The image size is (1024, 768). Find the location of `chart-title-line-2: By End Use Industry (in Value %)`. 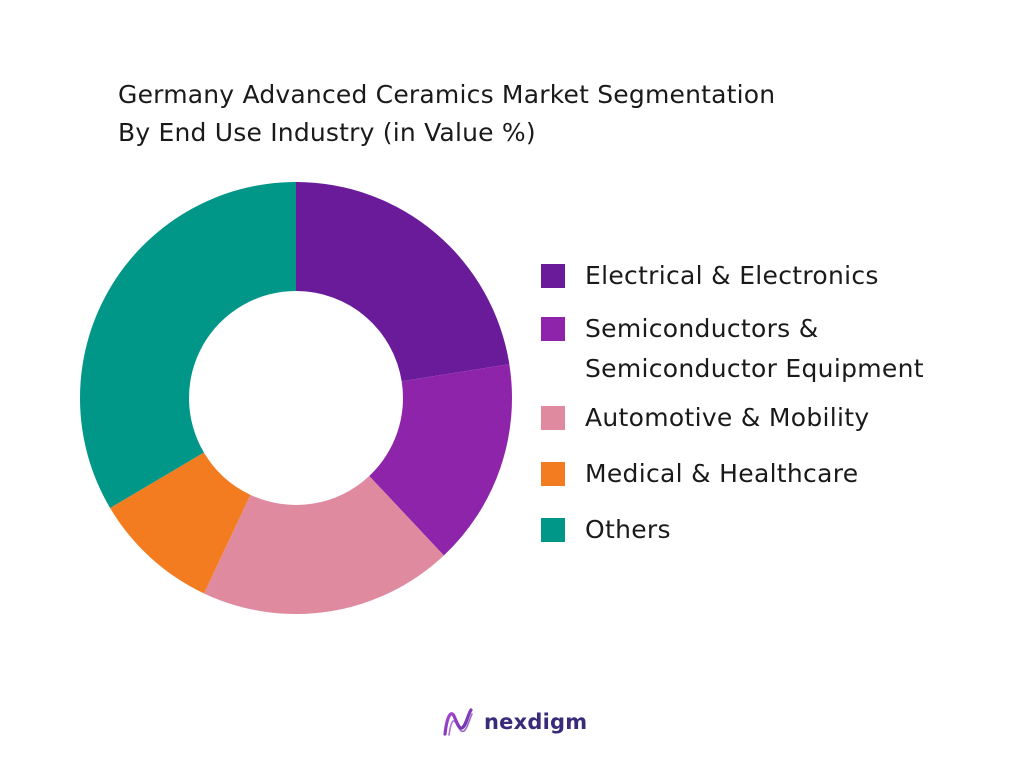

chart-title-line-2: By End Use Industry (in Value %) is located at coordinates (327, 132).